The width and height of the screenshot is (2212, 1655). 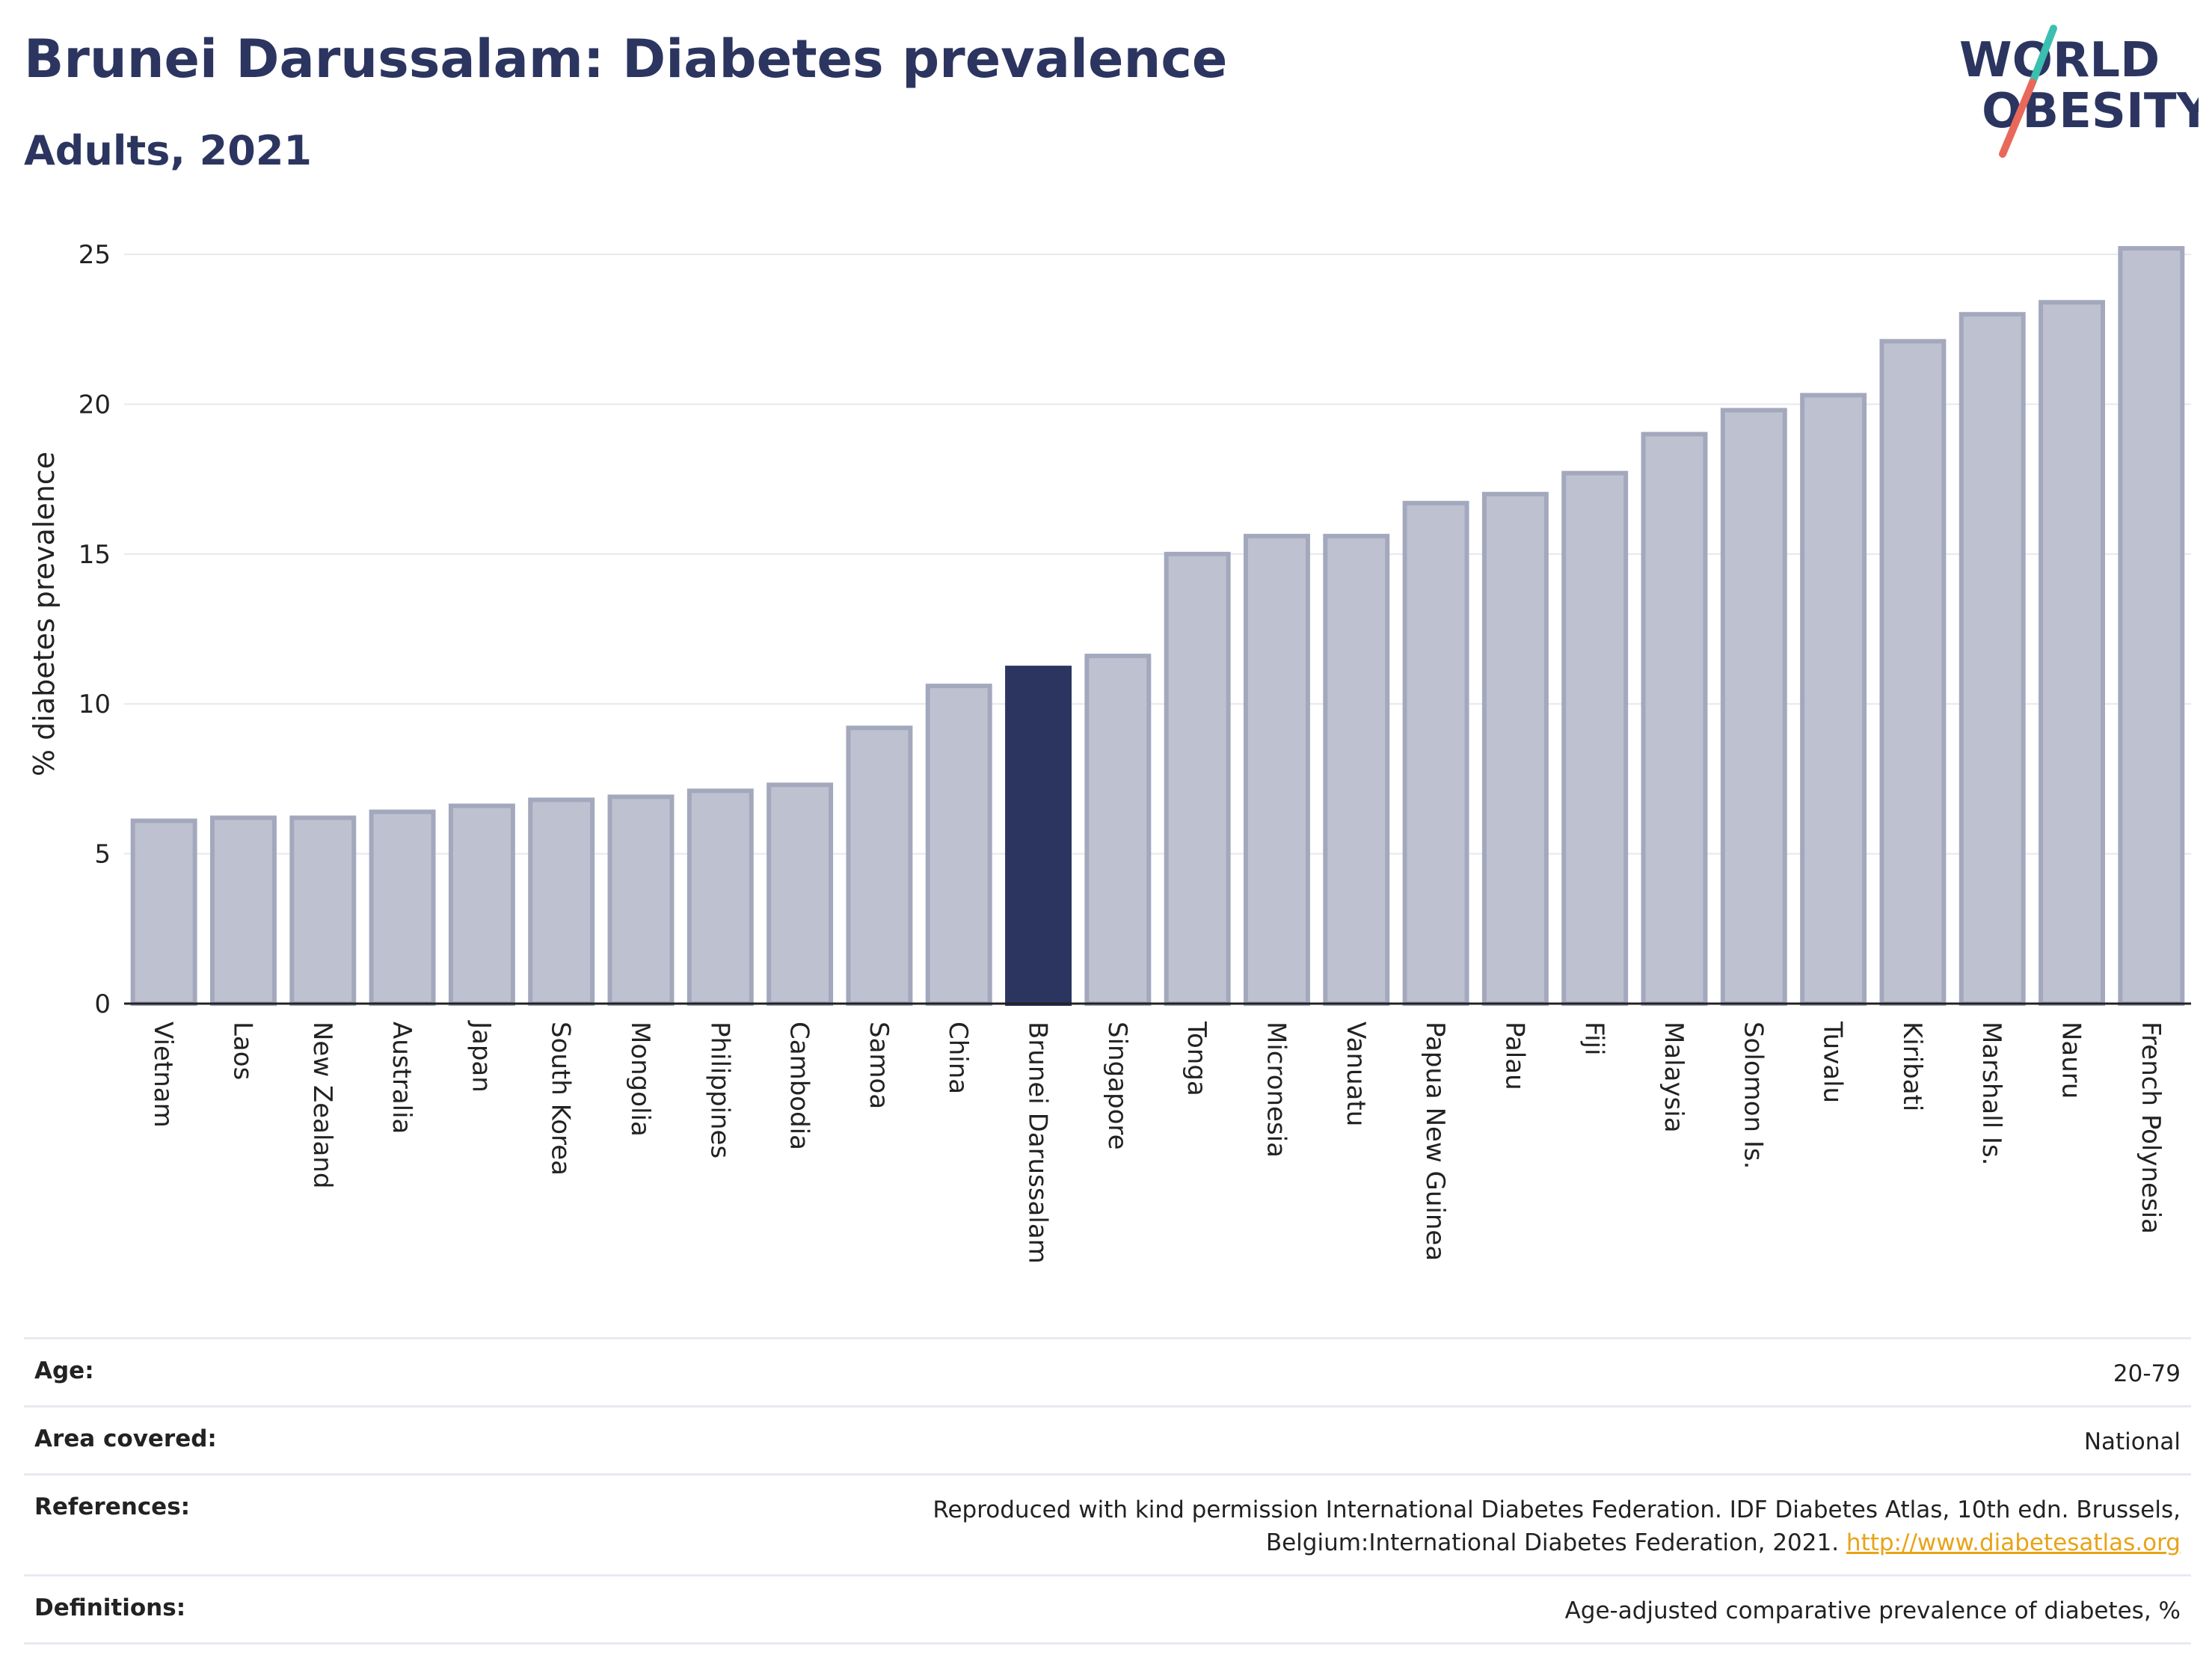 What do you see at coordinates (2147, 1373) in the screenshot?
I see `info-value-age: 20-79` at bounding box center [2147, 1373].